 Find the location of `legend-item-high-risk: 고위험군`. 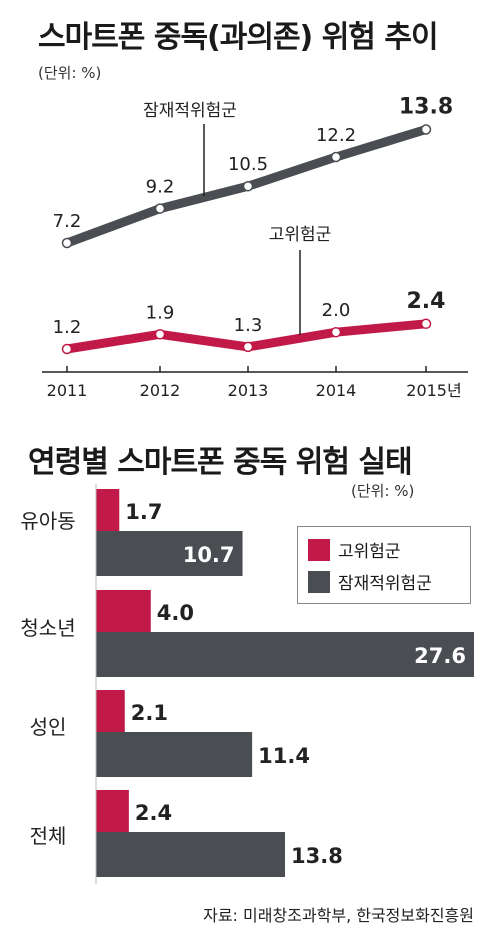

legend-item-high-risk: 고위험군 is located at coordinates (354, 549).